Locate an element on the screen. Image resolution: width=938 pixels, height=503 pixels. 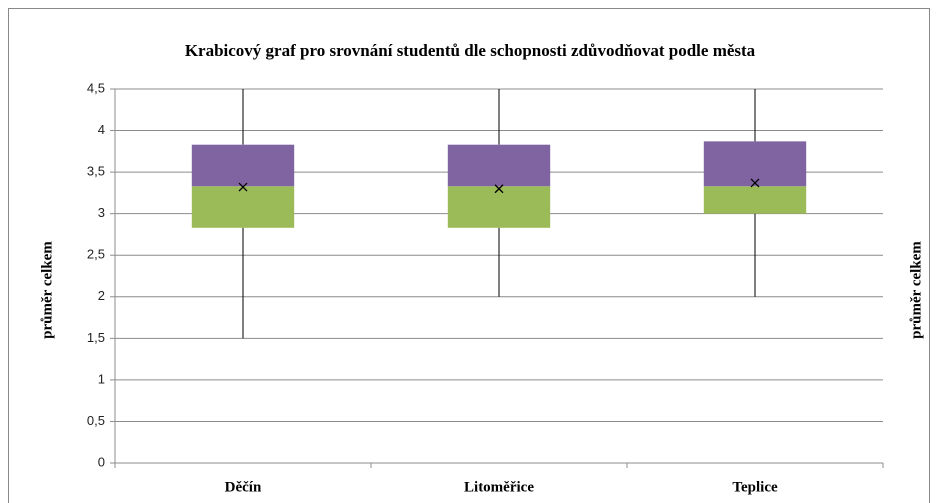
y-tick-label: 1,5 is located at coordinates (96, 337).